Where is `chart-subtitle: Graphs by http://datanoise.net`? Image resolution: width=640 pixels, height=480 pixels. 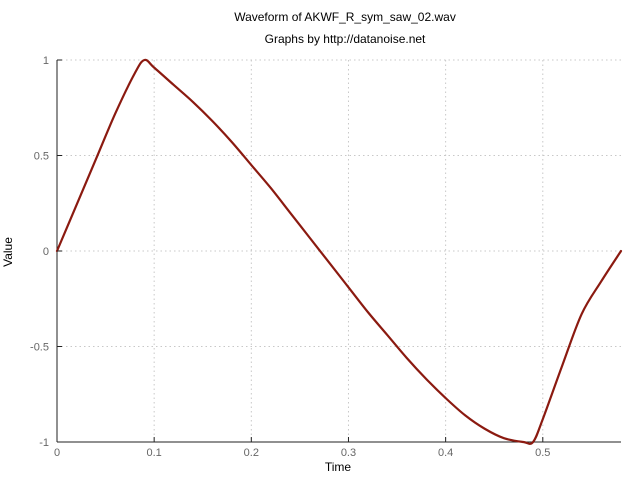 chart-subtitle: Graphs by http://datanoise.net is located at coordinates (345, 39).